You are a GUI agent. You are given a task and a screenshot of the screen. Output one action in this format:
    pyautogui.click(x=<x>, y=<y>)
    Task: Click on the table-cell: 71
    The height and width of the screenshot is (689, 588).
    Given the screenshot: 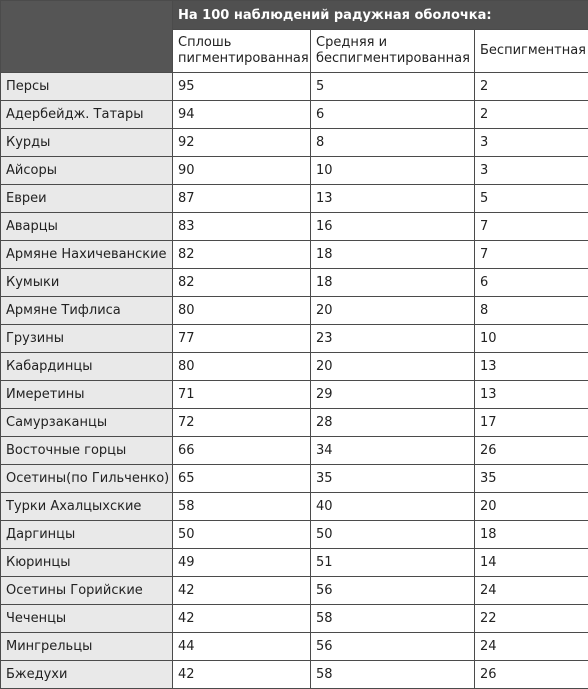 What is the action you would take?
    pyautogui.click(x=241, y=394)
    